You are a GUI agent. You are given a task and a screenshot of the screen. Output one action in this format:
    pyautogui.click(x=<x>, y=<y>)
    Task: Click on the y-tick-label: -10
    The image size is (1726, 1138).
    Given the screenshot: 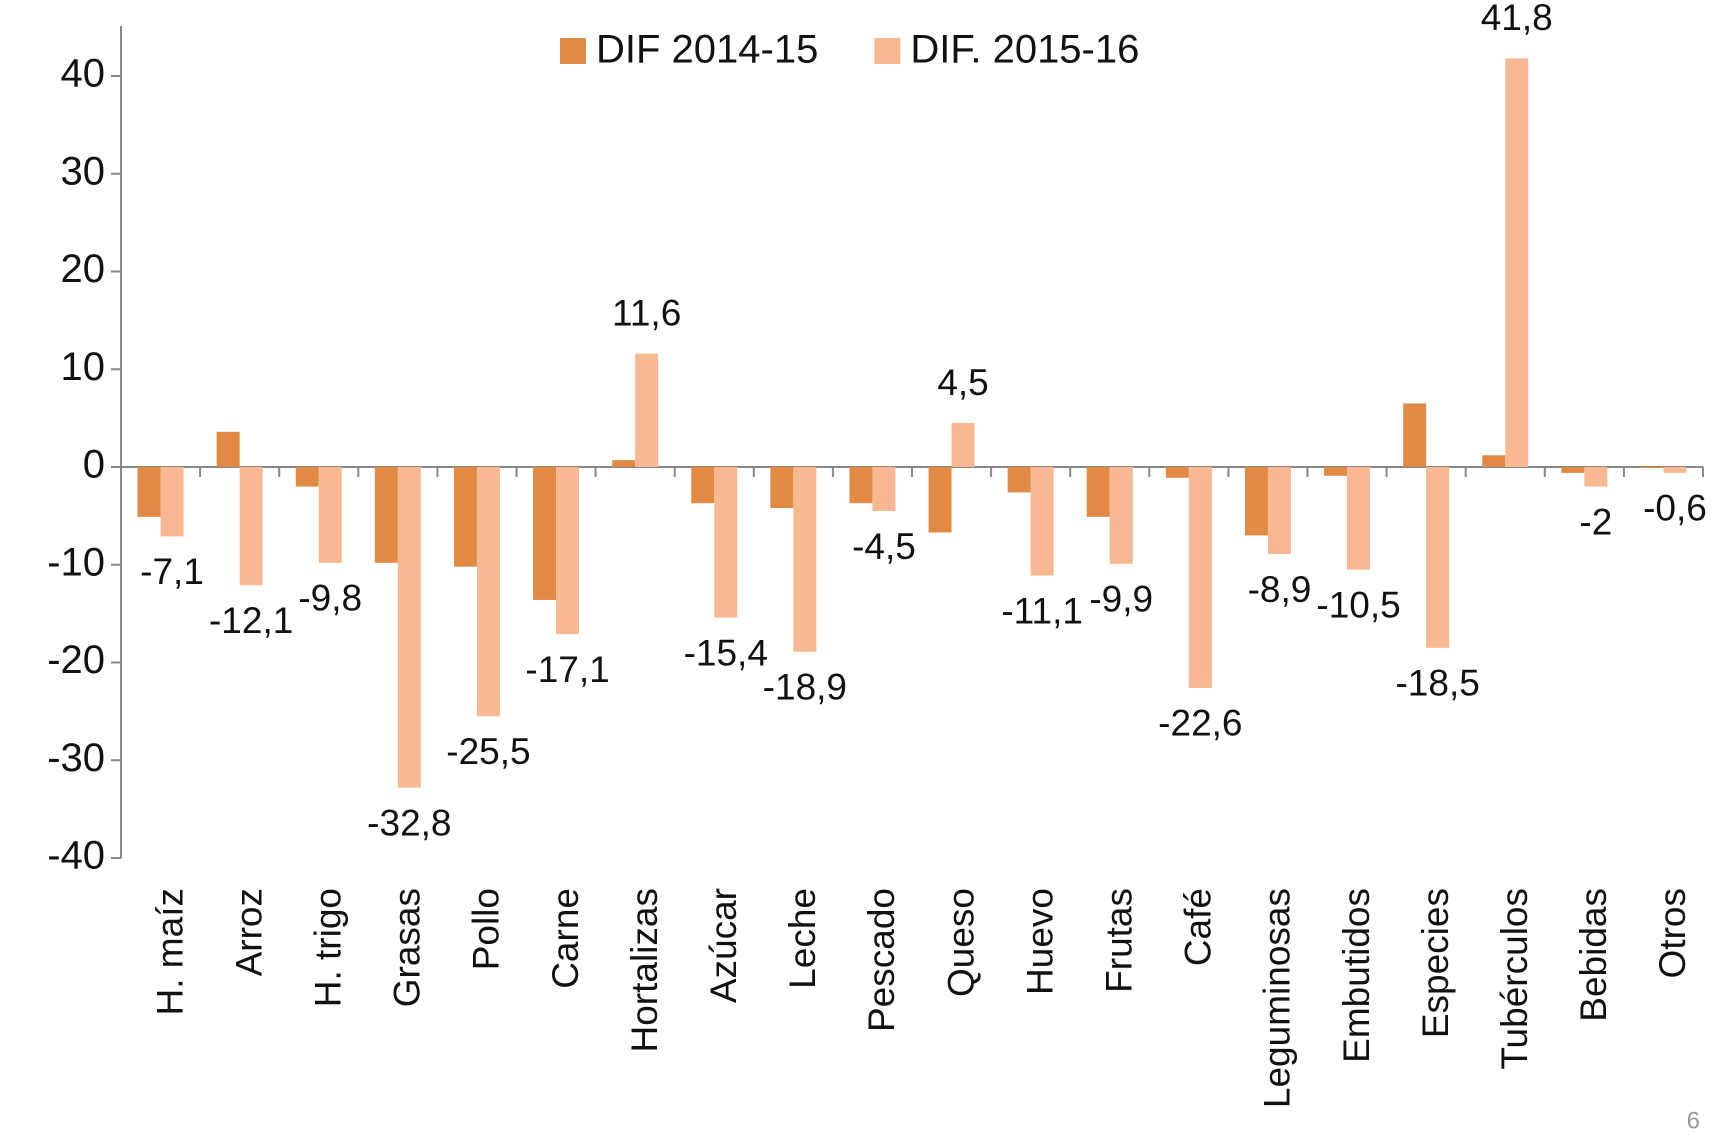 What is the action you would take?
    pyautogui.click(x=76, y=562)
    